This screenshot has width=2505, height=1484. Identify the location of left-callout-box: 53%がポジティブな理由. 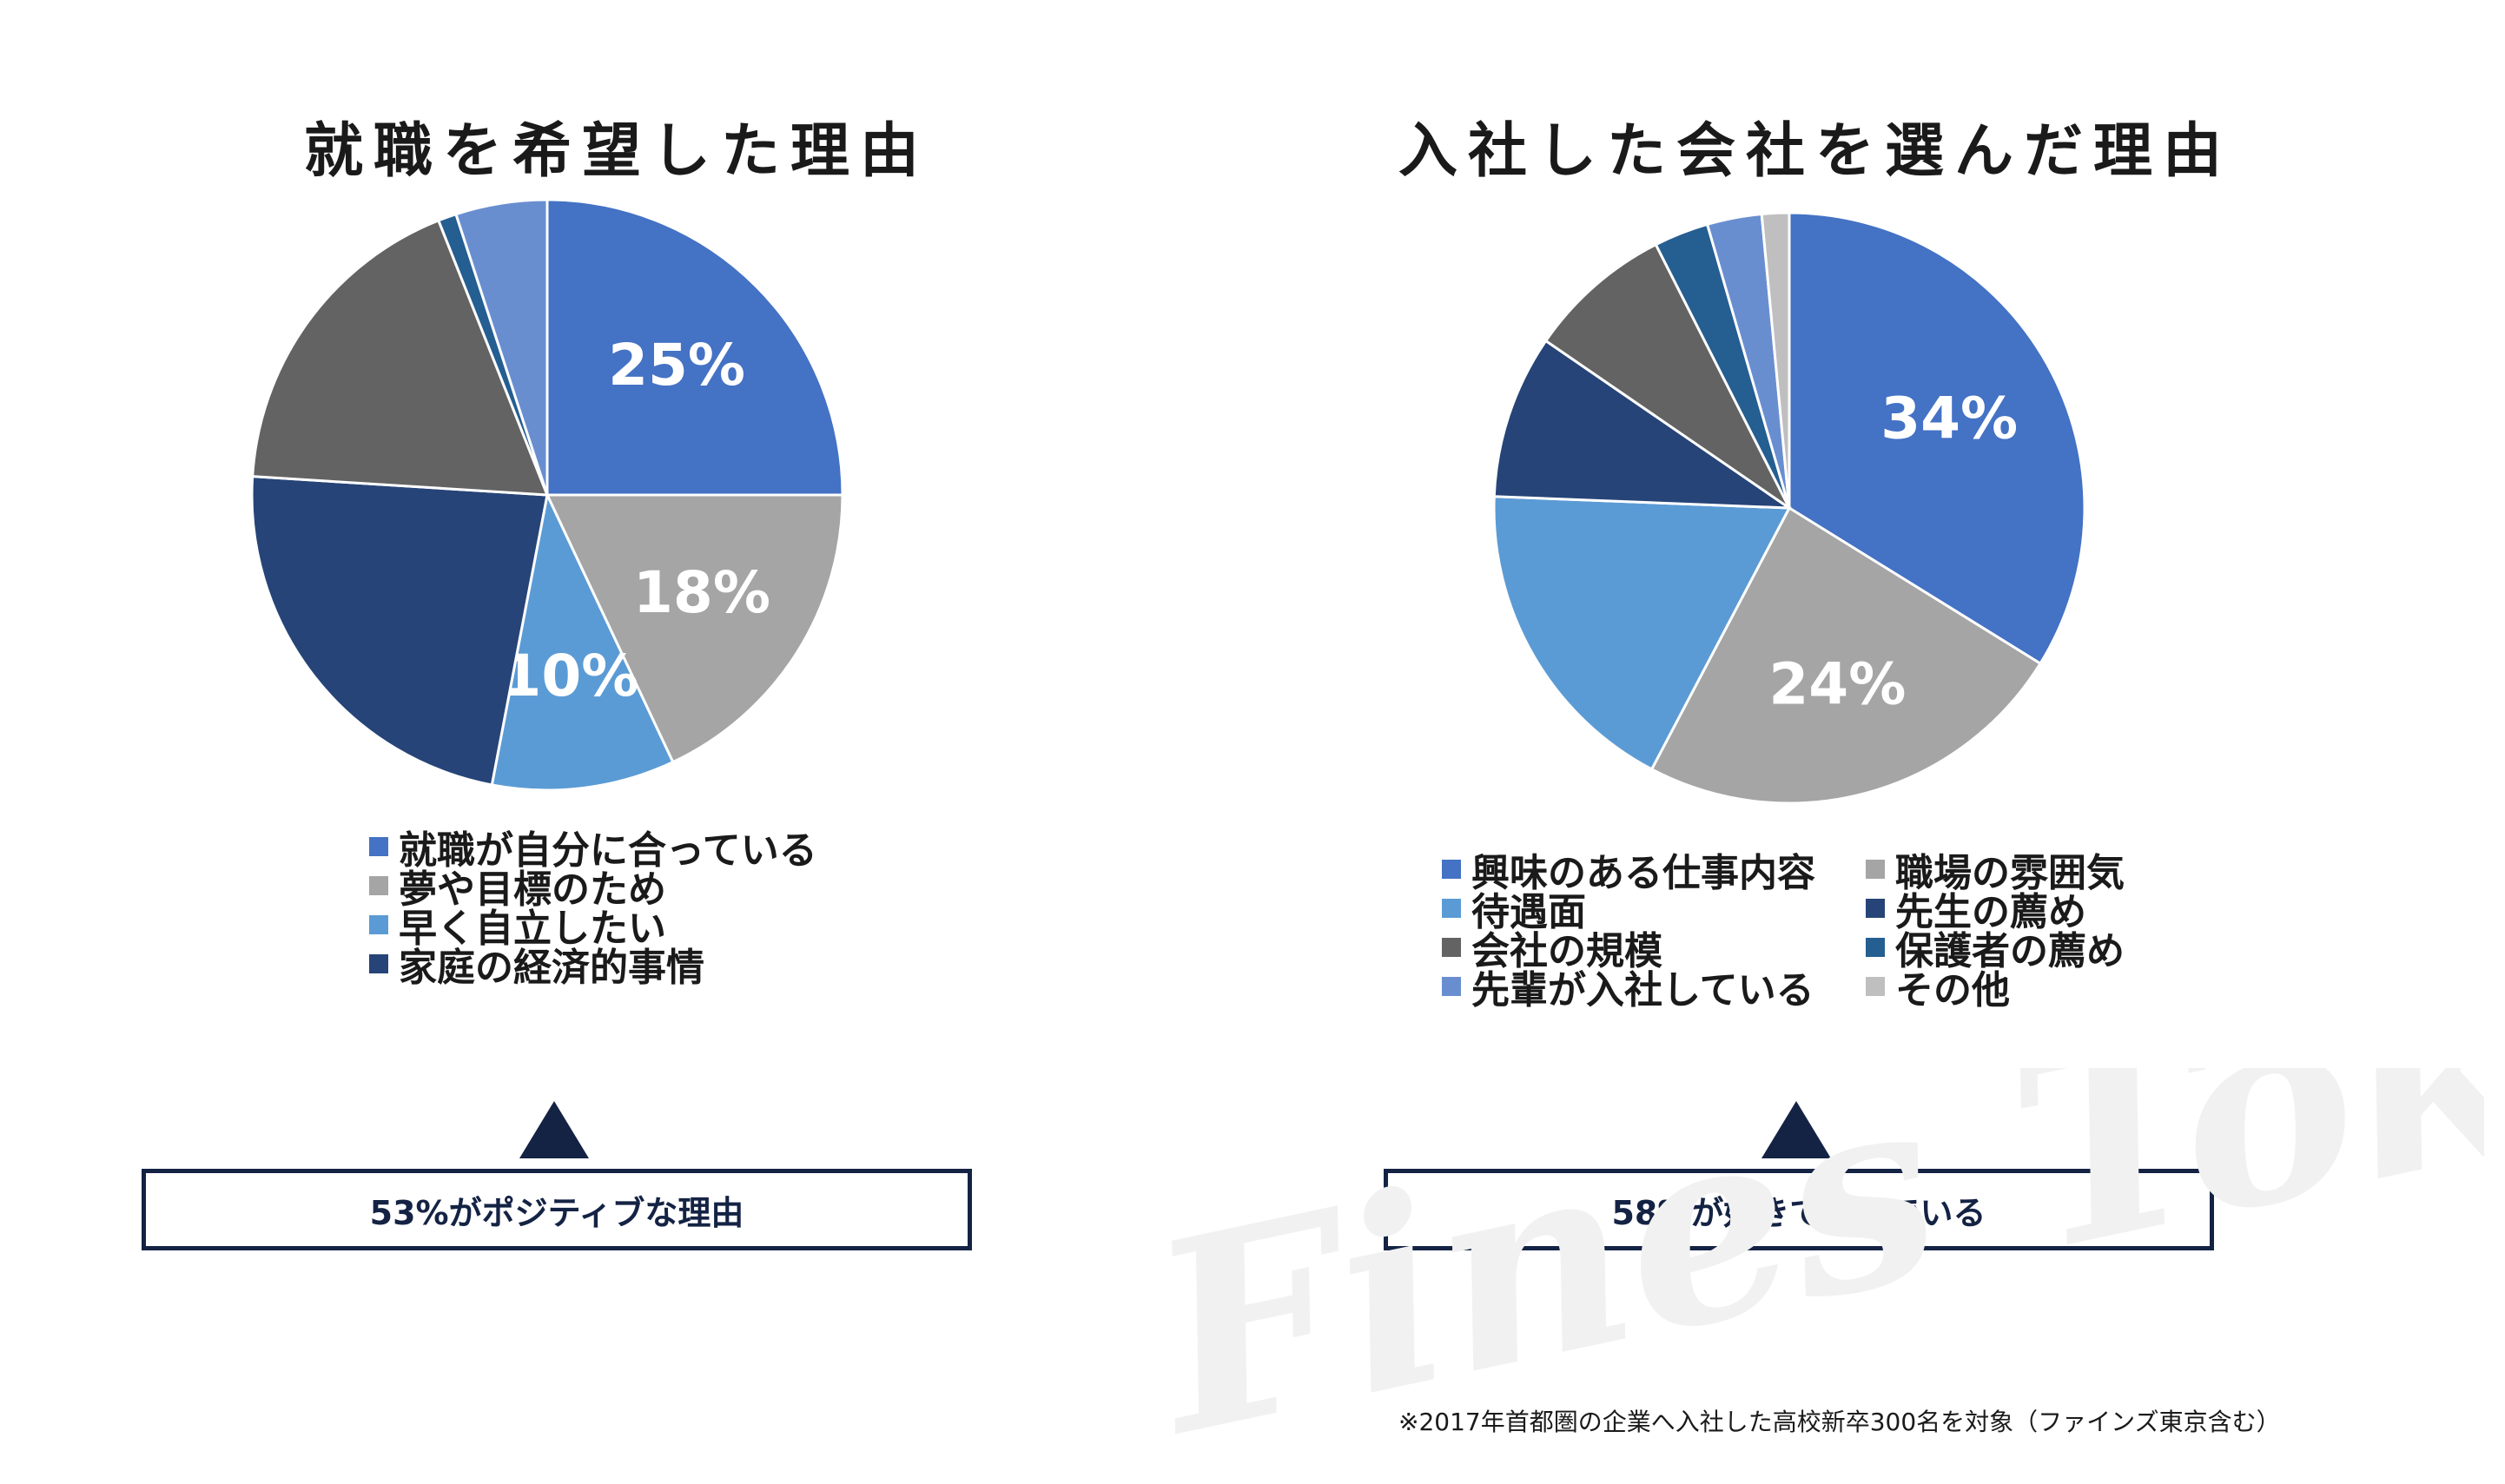
(557, 1209).